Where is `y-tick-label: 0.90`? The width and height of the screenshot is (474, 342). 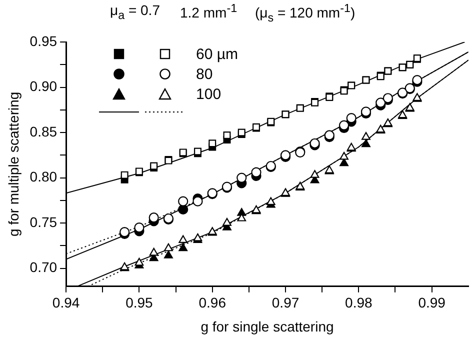
y-tick-label: 0.90 is located at coordinates (44, 86).